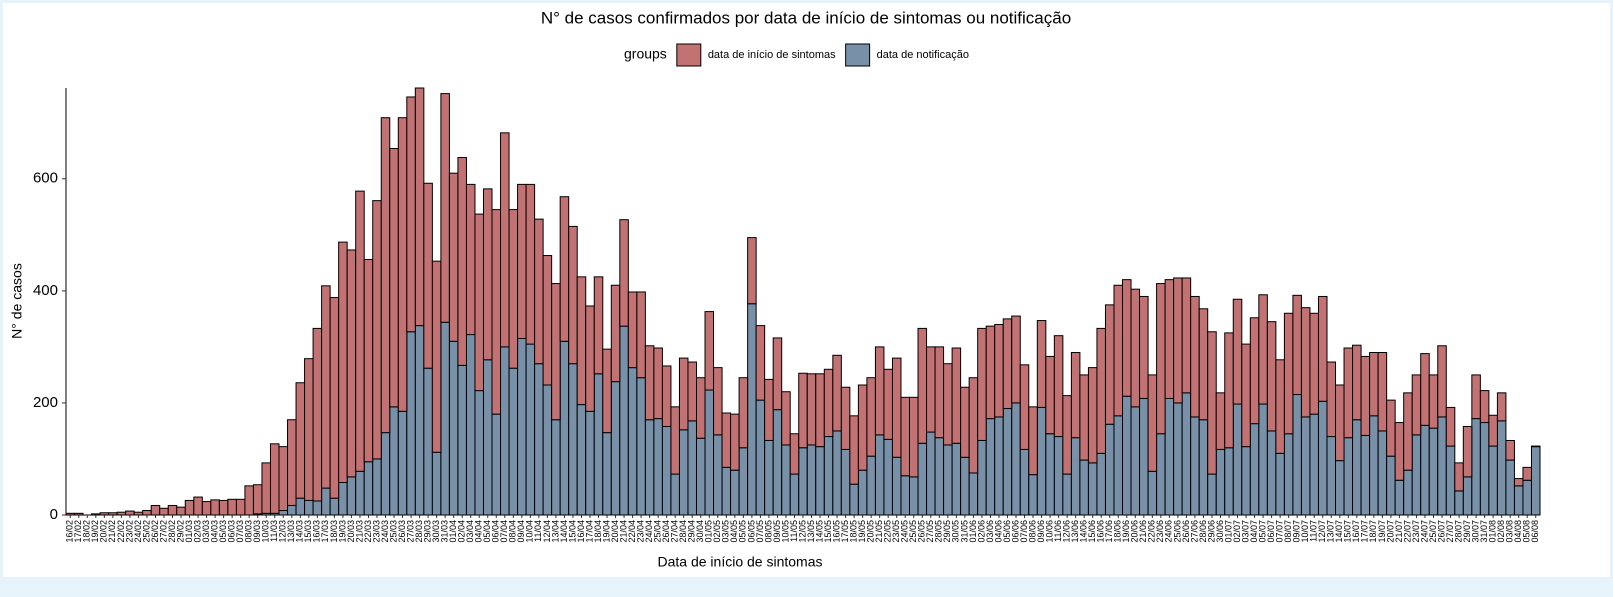  What do you see at coordinates (1126, 531) in the screenshot?
I see `x-tick-label: 19/06` at bounding box center [1126, 531].